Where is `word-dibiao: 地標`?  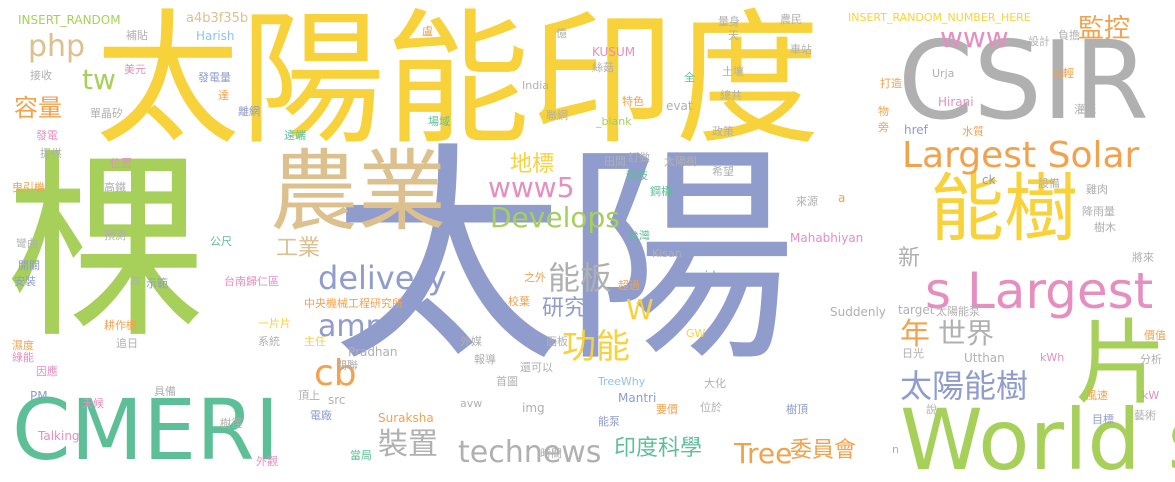 word-dibiao: 地標 is located at coordinates (532, 164).